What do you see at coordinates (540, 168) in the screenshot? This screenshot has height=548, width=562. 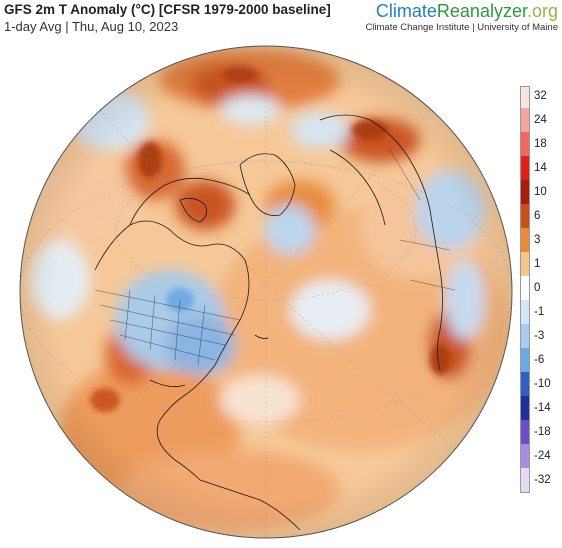 I see `legend-label: 14` at bounding box center [540, 168].